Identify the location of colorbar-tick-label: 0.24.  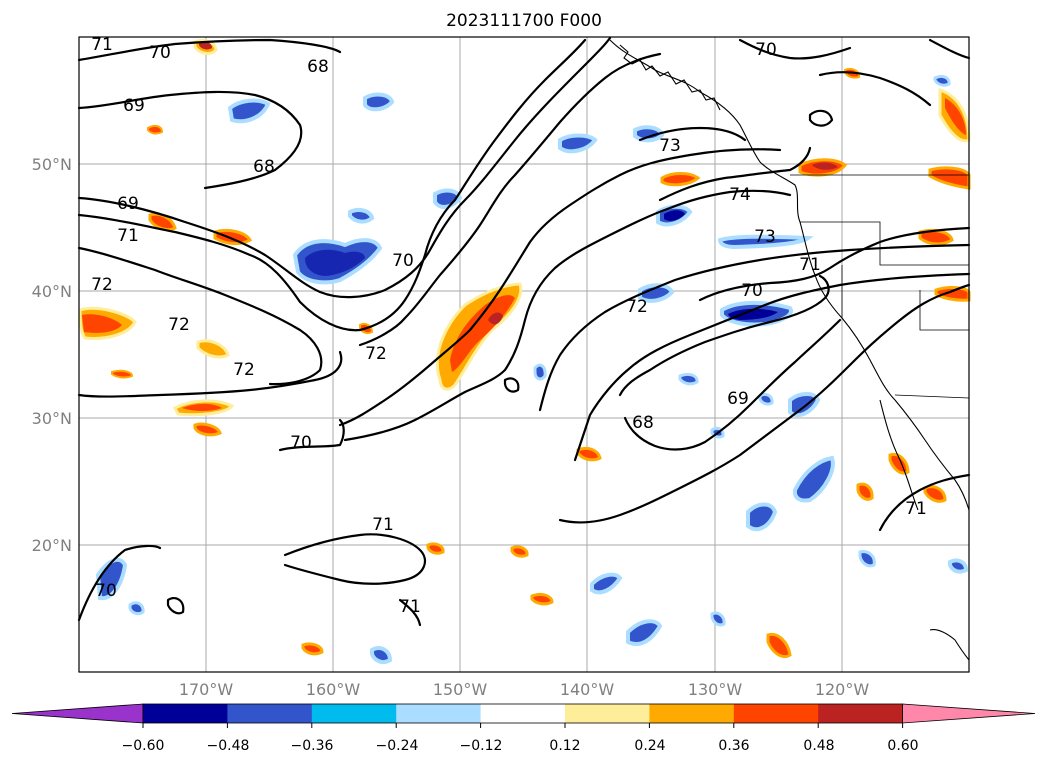
(649, 746).